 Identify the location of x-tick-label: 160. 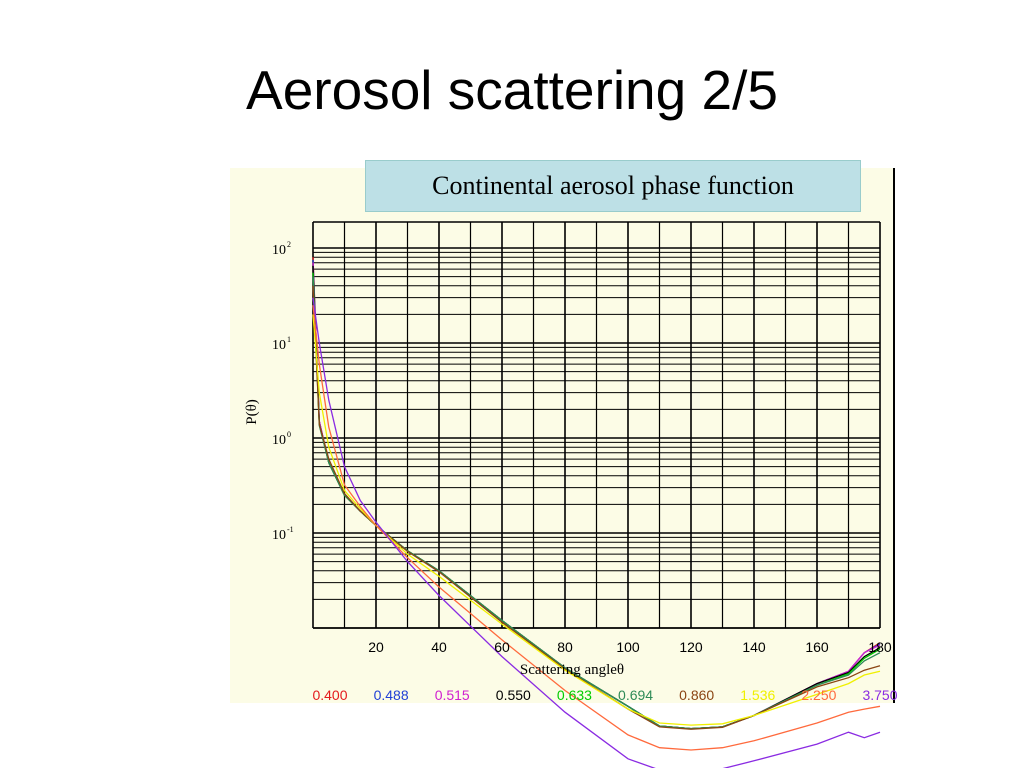
(817, 647).